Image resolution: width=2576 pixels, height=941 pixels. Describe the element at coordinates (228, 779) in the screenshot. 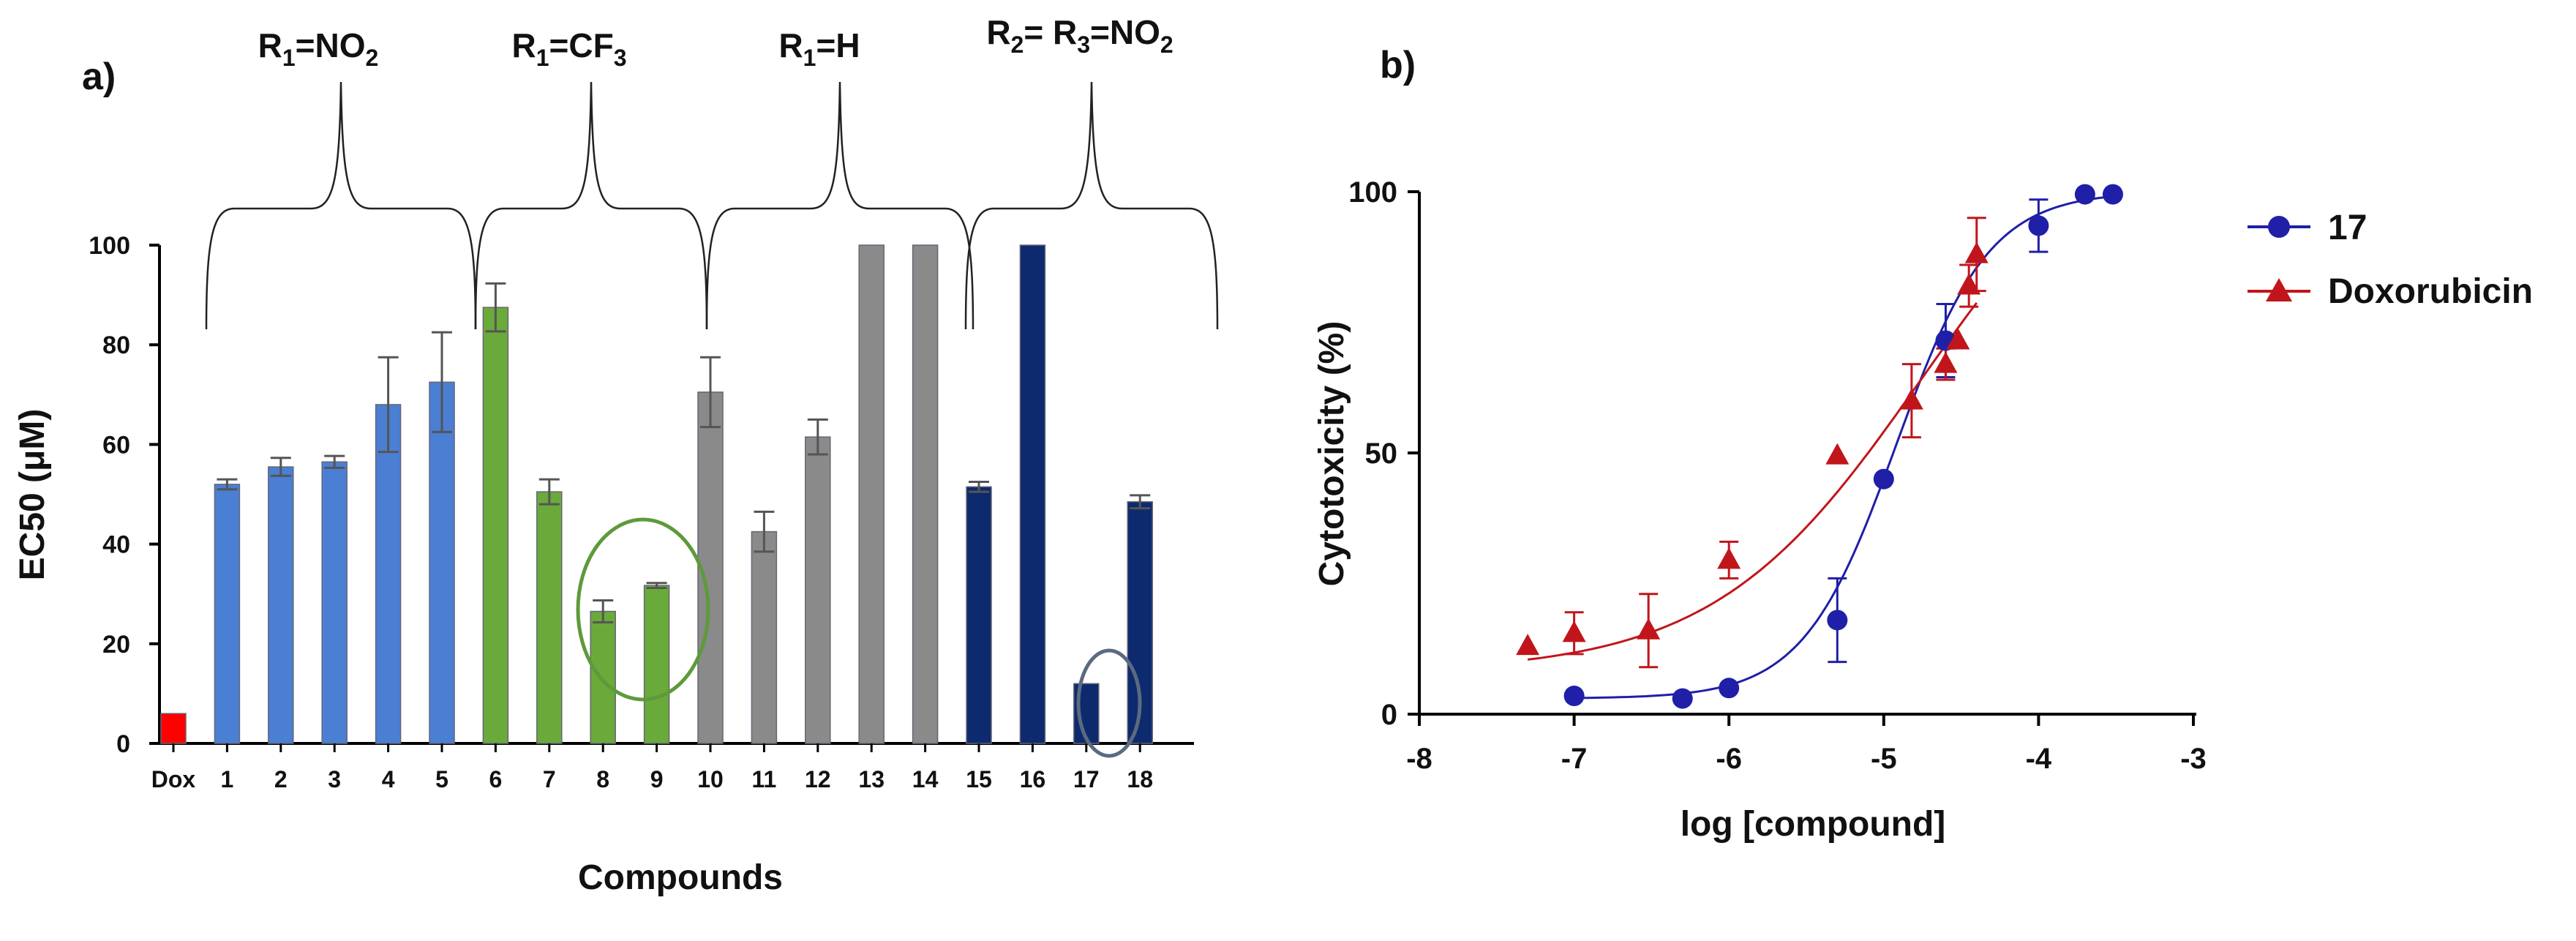

I see `category-label-1: 1` at that location.